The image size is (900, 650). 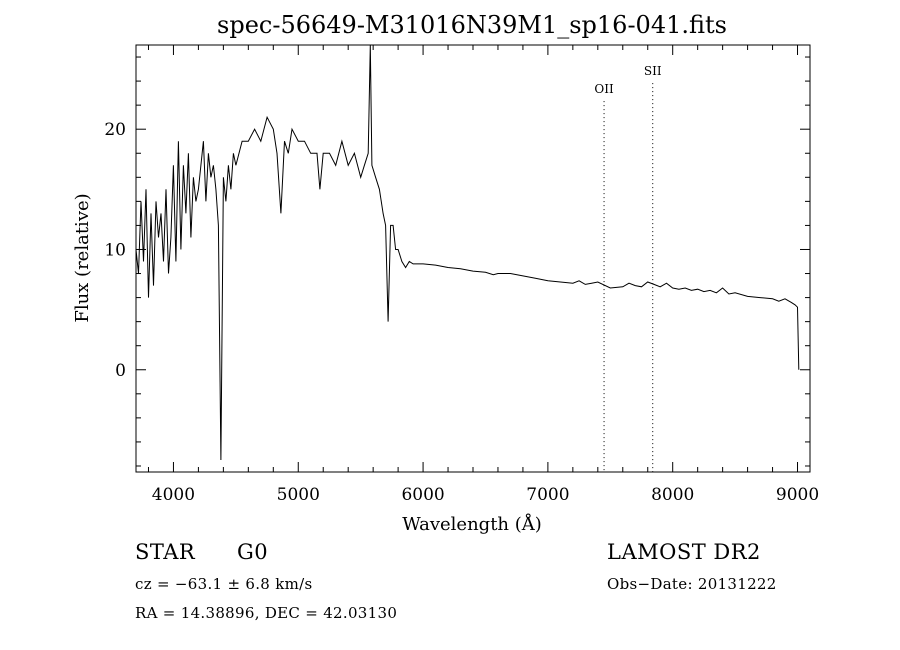 I want to click on x-tick-label: 4000, so click(x=173, y=495).